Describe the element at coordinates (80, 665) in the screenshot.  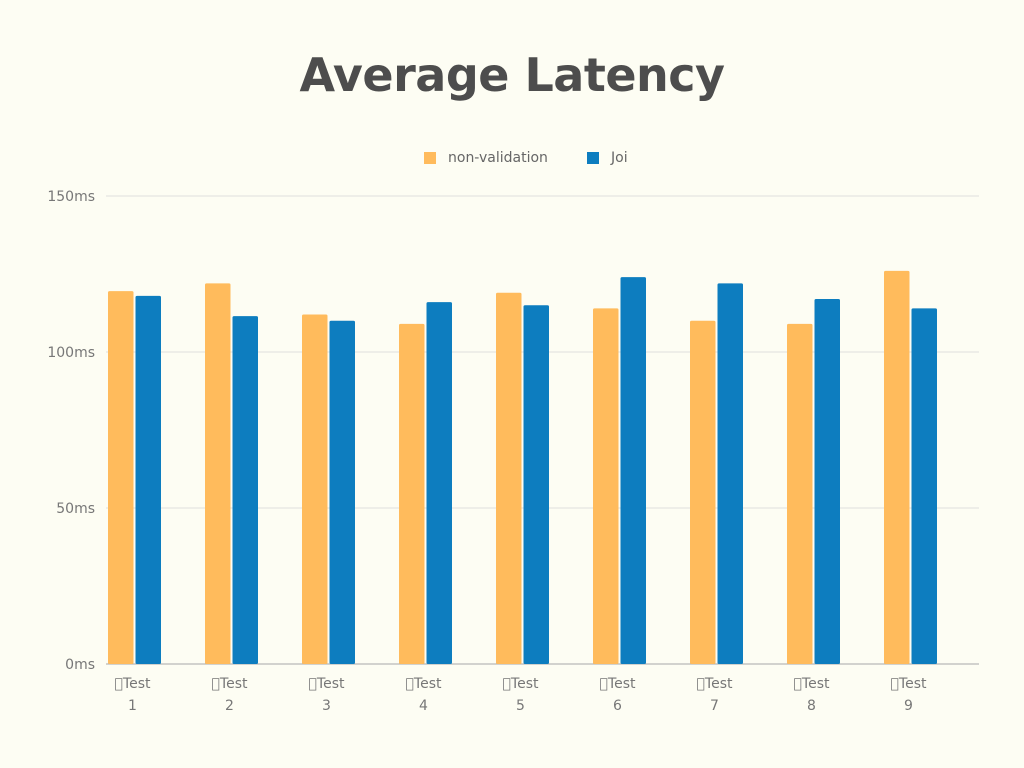
I see `y-tick-label: 0ms` at that location.